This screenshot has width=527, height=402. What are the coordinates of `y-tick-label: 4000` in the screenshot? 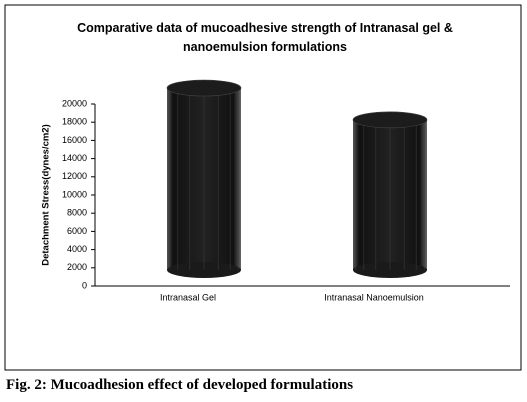 It's located at (77, 249).